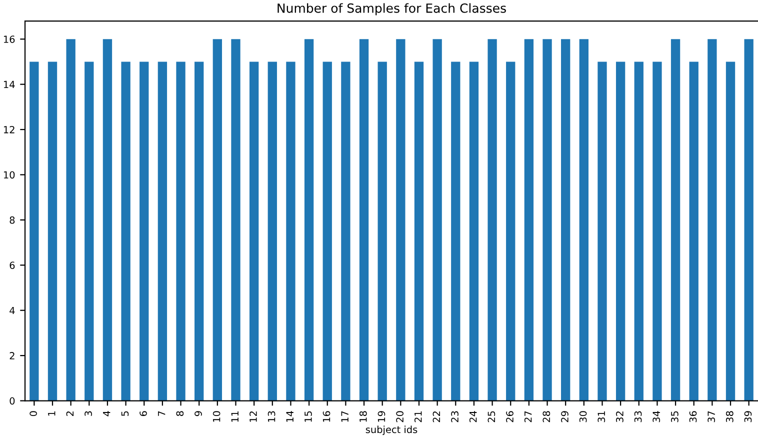  I want to click on x-tick-label: 26, so click(510, 416).